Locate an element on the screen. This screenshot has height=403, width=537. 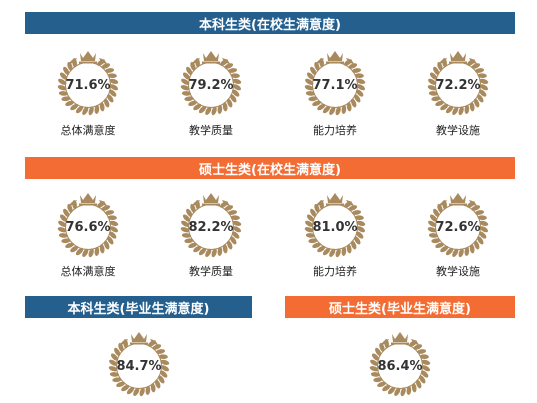
label-master-facilities: 教学设施 is located at coordinates (458, 271).